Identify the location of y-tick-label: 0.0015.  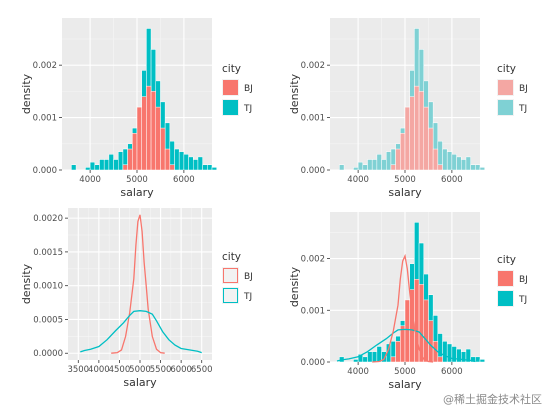
(48, 253).